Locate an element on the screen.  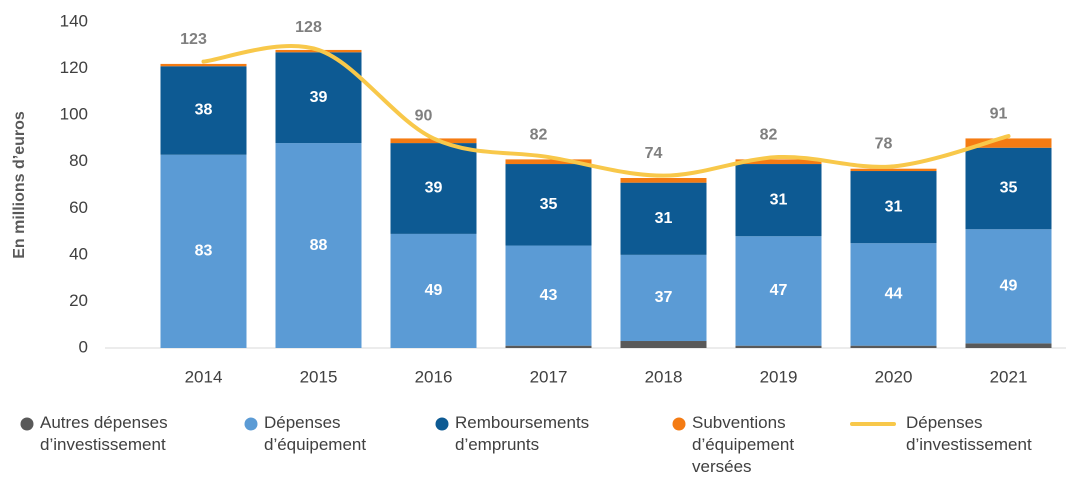
legend-item: Dépenses d’investissement is located at coordinates (964, 434).